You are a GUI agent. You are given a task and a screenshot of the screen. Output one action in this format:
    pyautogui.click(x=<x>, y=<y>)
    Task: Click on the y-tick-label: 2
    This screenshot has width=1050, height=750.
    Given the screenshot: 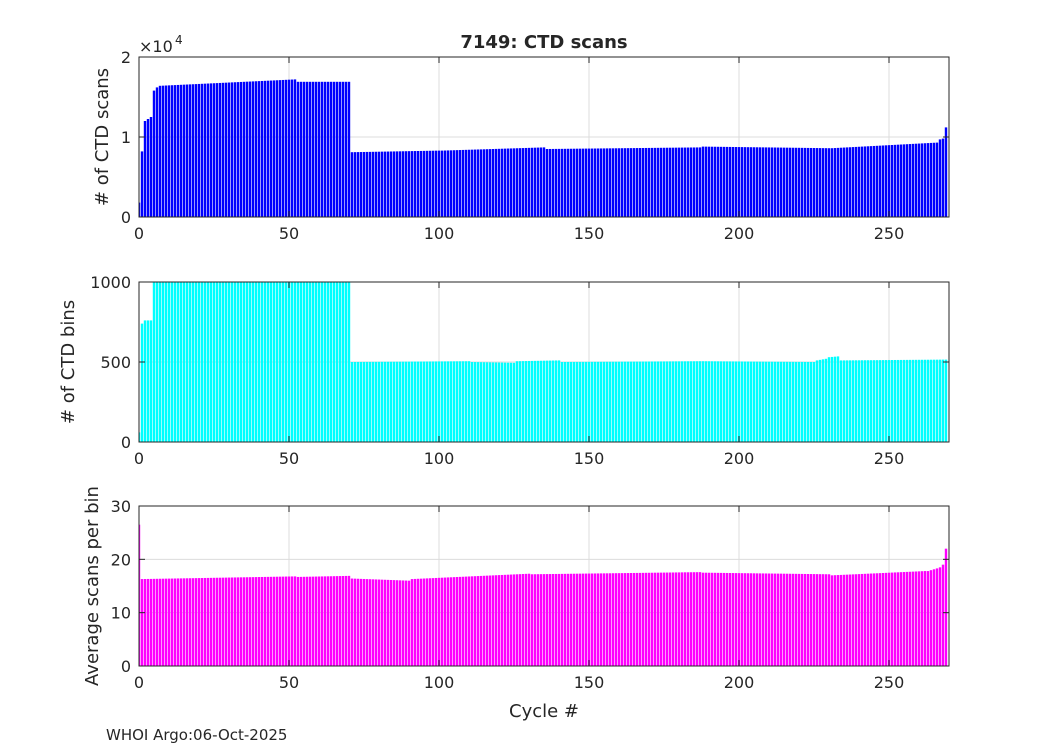 What is the action you would take?
    pyautogui.click(x=126, y=57)
    